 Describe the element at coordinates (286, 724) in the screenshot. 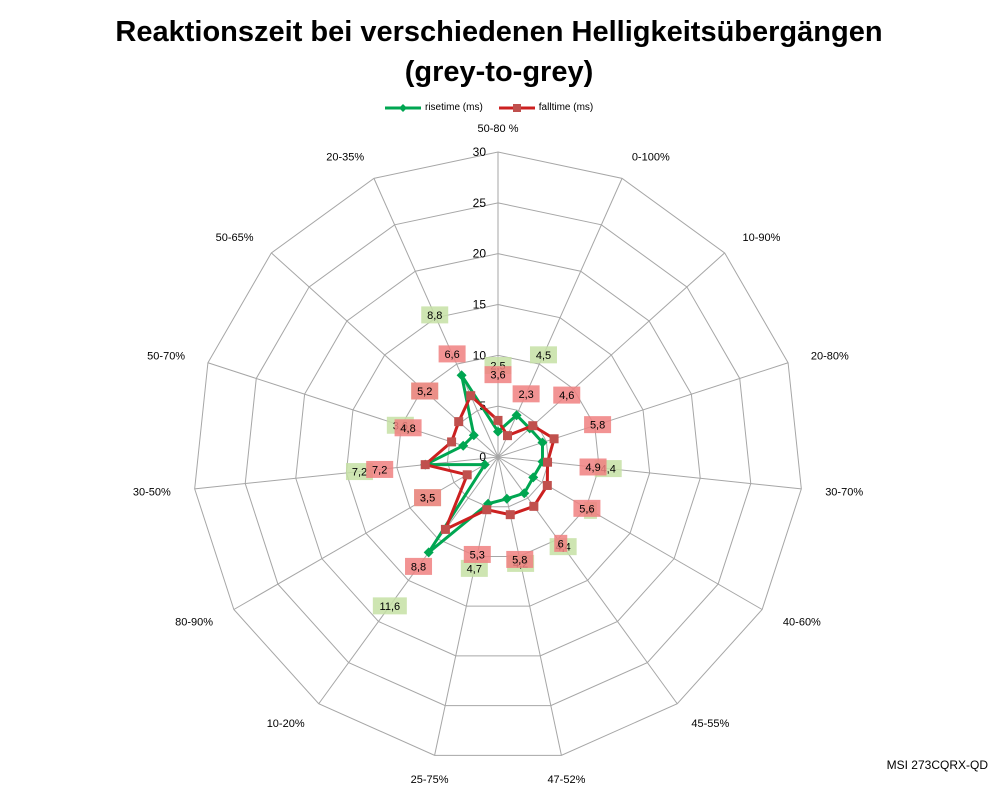

I see `category-label: 10-20%` at that location.